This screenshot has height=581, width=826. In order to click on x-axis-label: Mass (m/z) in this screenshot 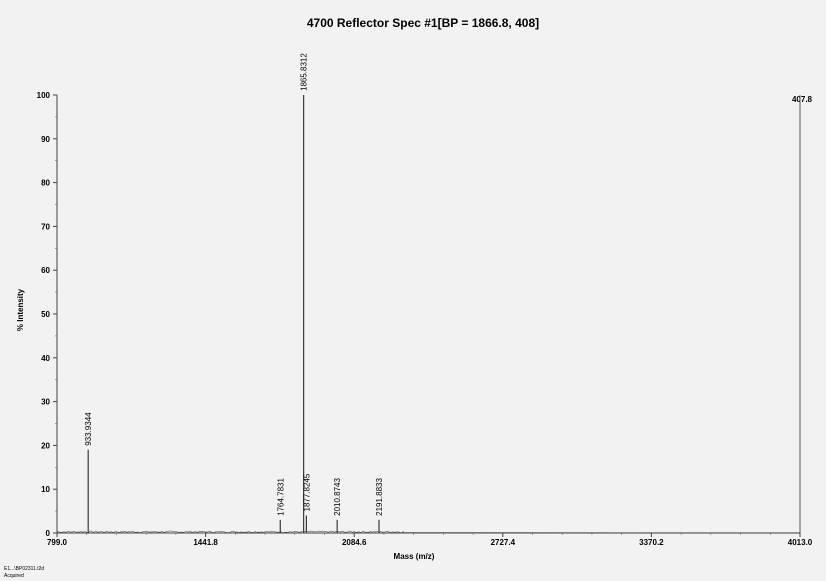, I will do `click(414, 556)`.